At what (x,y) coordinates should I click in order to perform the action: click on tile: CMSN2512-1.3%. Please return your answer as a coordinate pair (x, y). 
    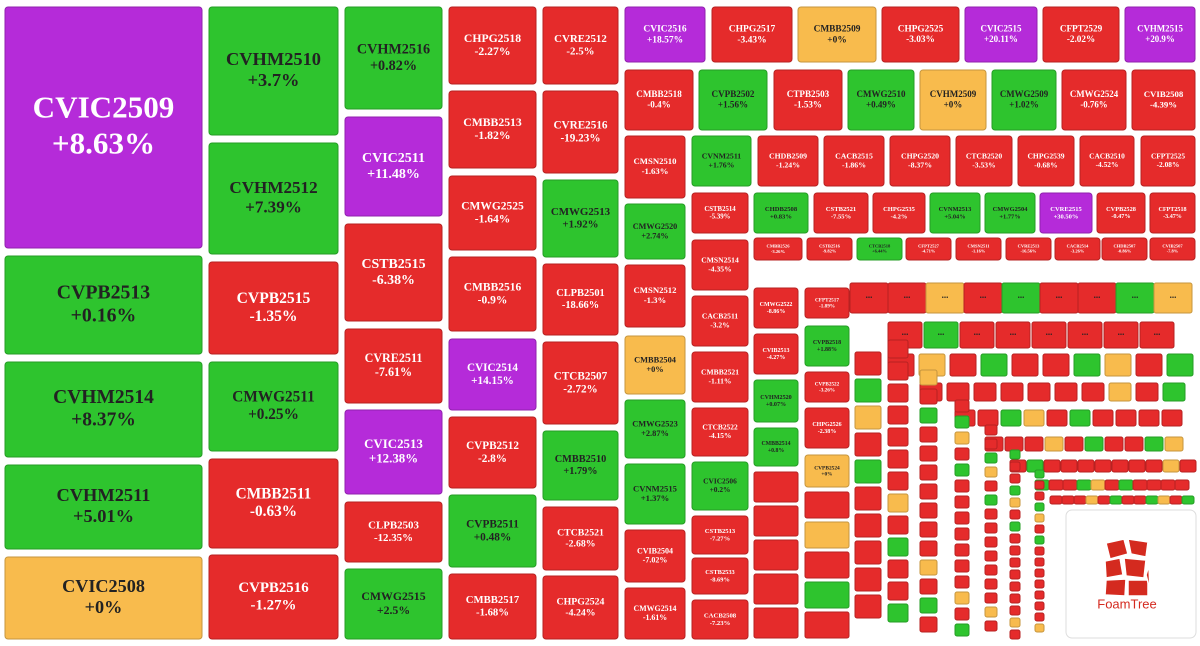
    Looking at the image, I should click on (655, 296).